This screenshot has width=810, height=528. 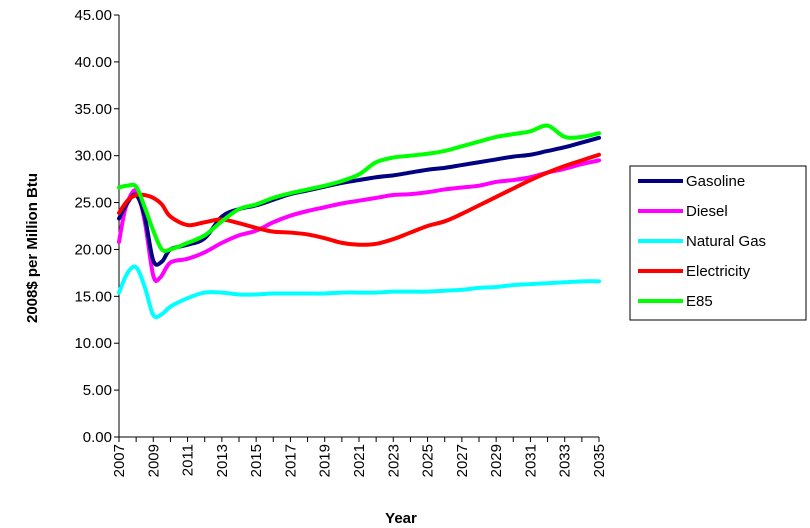 What do you see at coordinates (599, 460) in the screenshot?
I see `x-tick-label: 2035` at bounding box center [599, 460].